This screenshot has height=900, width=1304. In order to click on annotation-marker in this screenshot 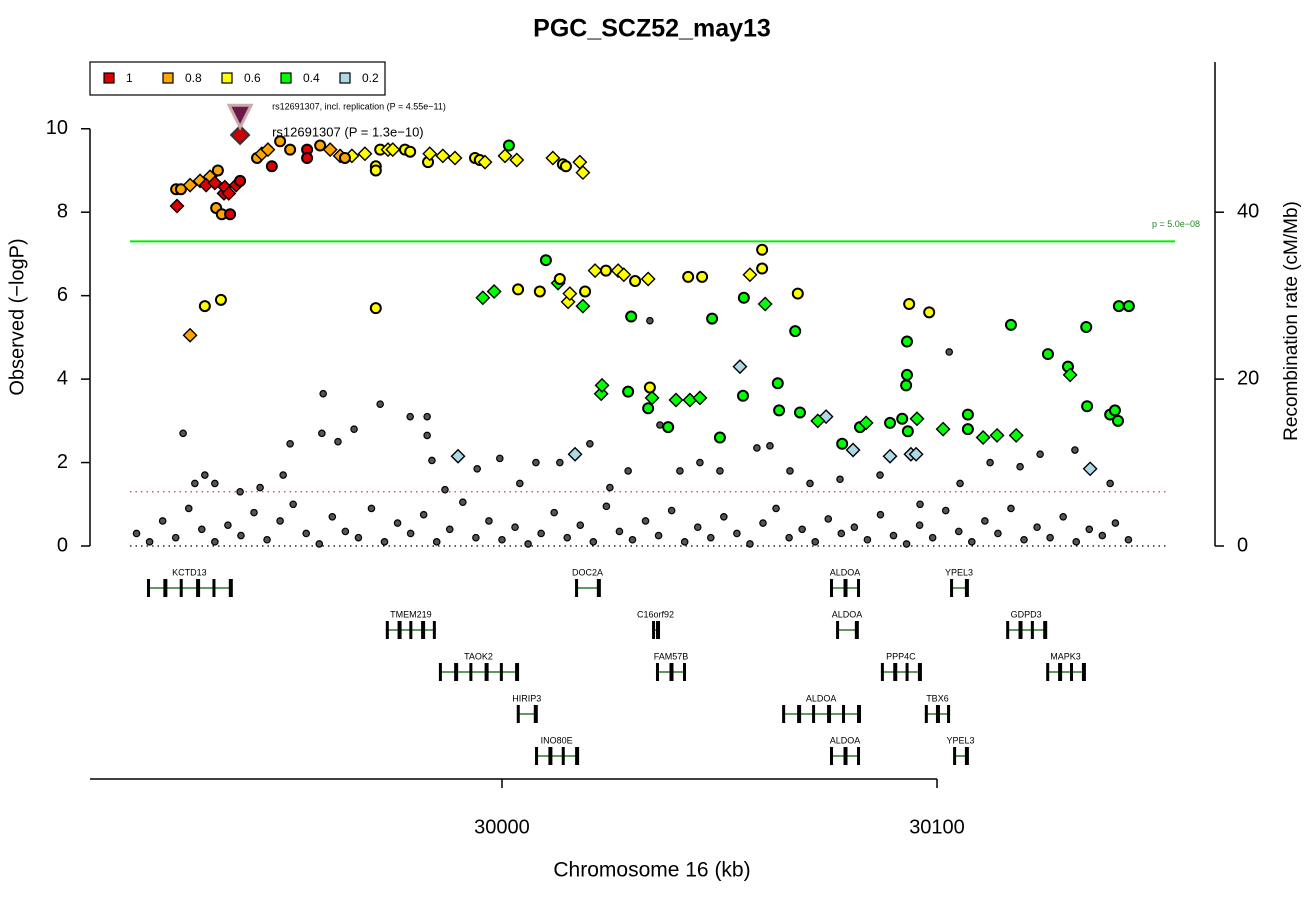, I will do `click(240, 117)`.